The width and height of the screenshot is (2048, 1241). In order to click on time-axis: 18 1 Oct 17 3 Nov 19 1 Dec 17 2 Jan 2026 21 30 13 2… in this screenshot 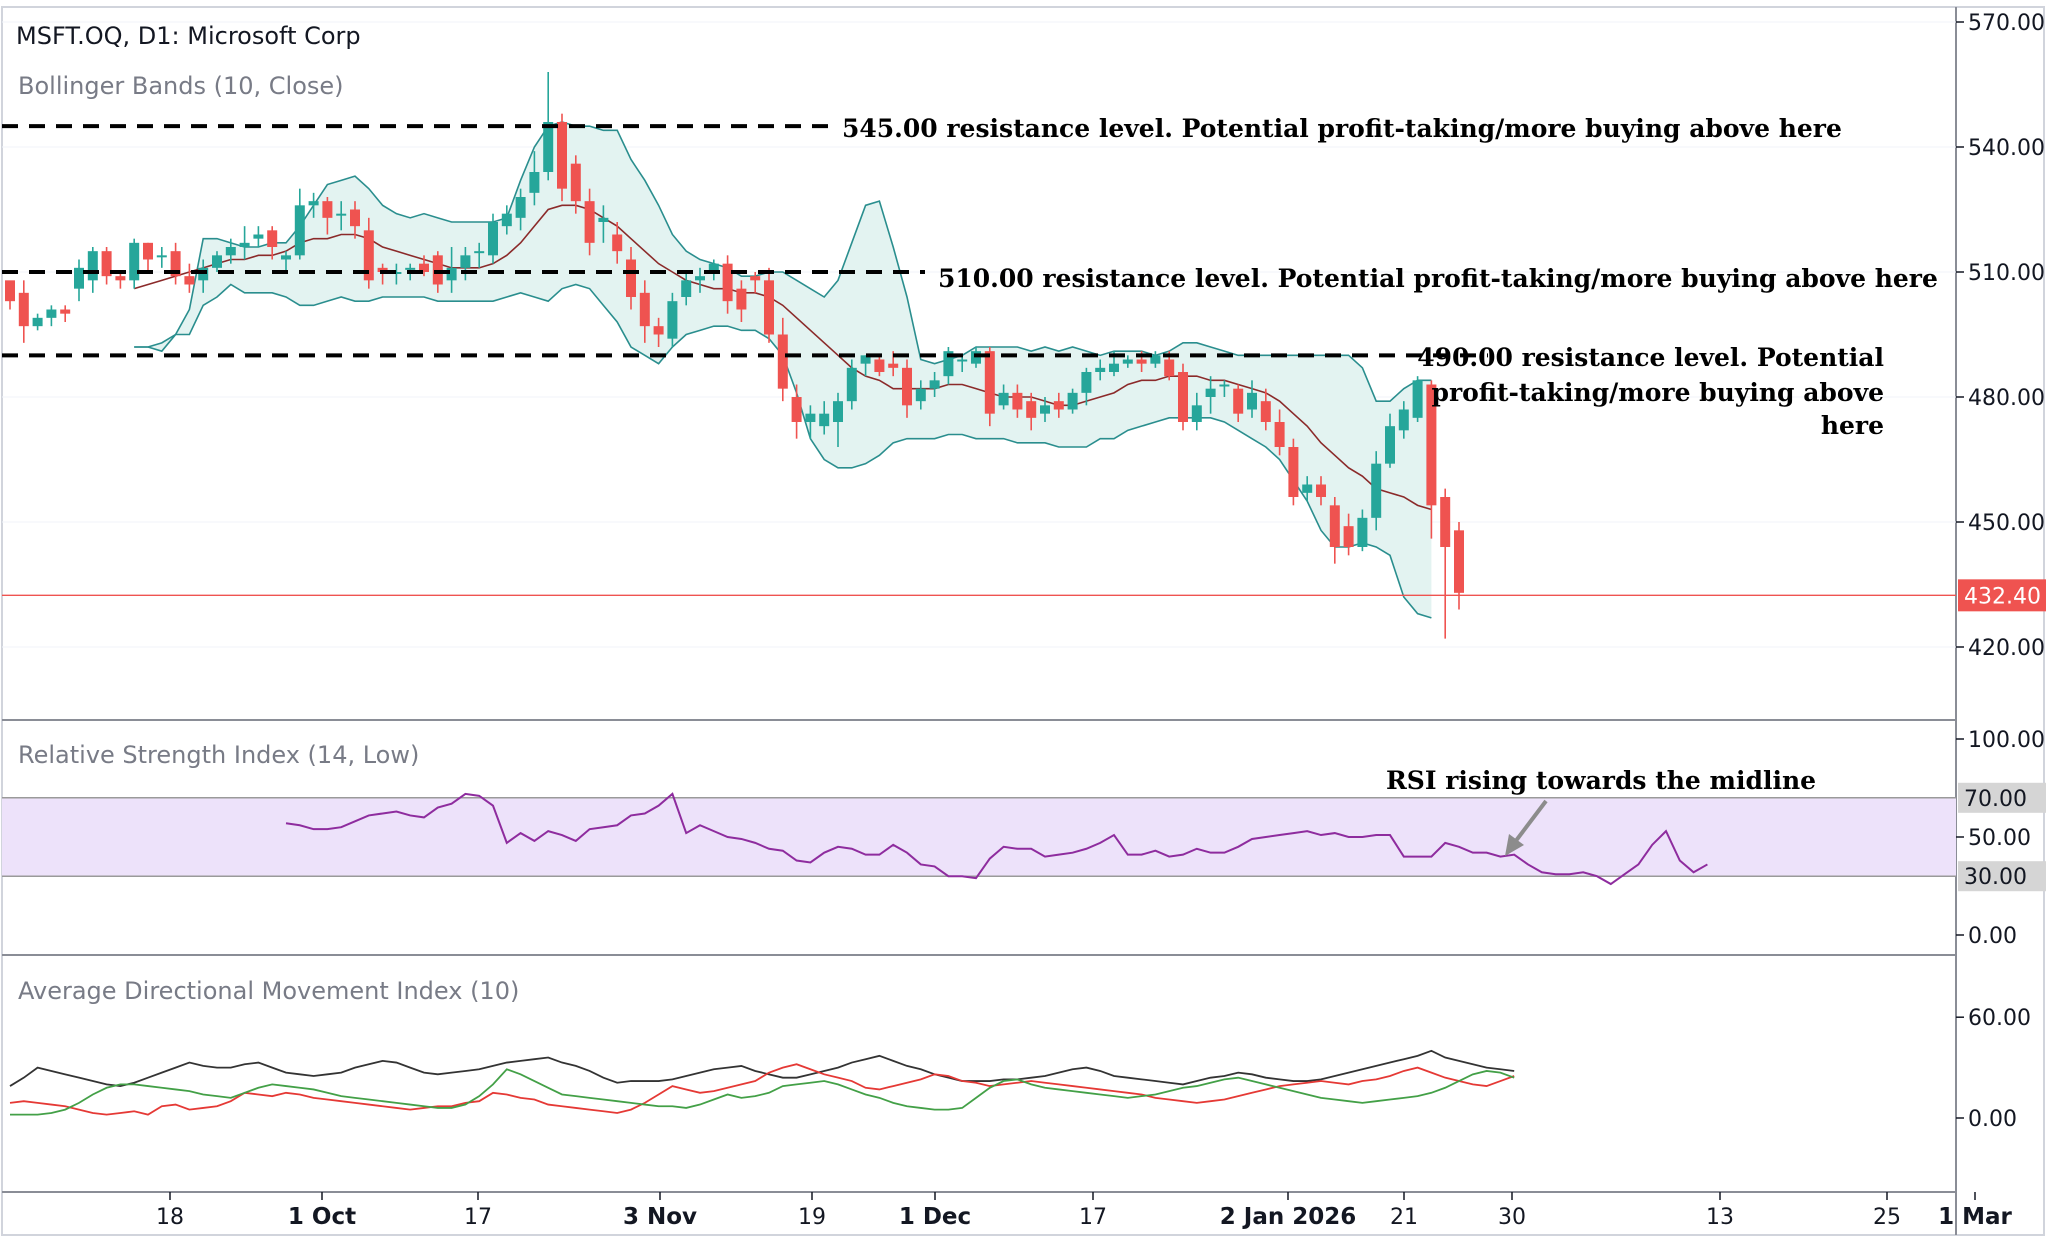, I will do `click(1084, 1211)`.